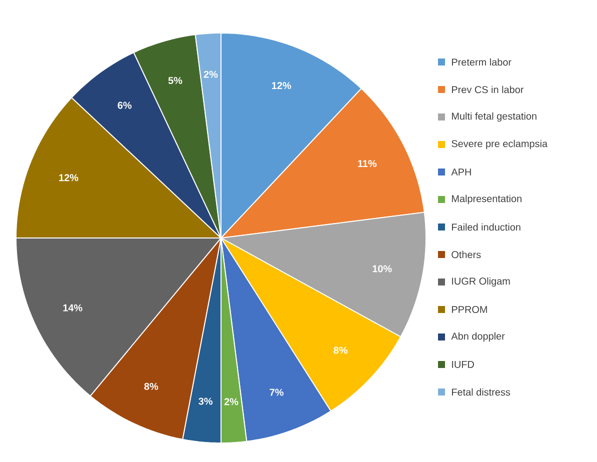 The width and height of the screenshot is (597, 462). Describe the element at coordinates (481, 392) in the screenshot. I see `legend-label: Fetal distress` at that location.